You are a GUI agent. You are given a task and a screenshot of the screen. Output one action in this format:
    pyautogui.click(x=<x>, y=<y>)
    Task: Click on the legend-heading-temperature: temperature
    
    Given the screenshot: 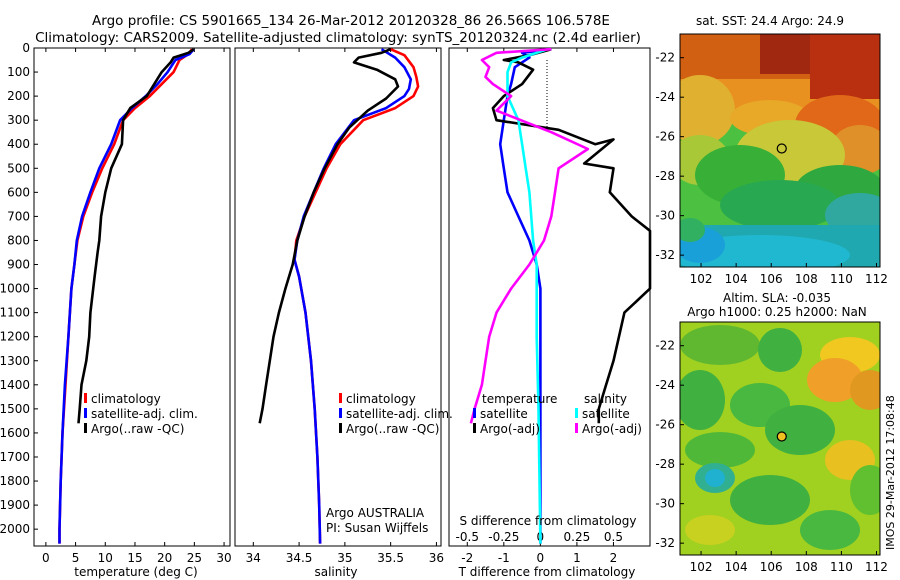 What is the action you would take?
    pyautogui.click(x=519, y=399)
    